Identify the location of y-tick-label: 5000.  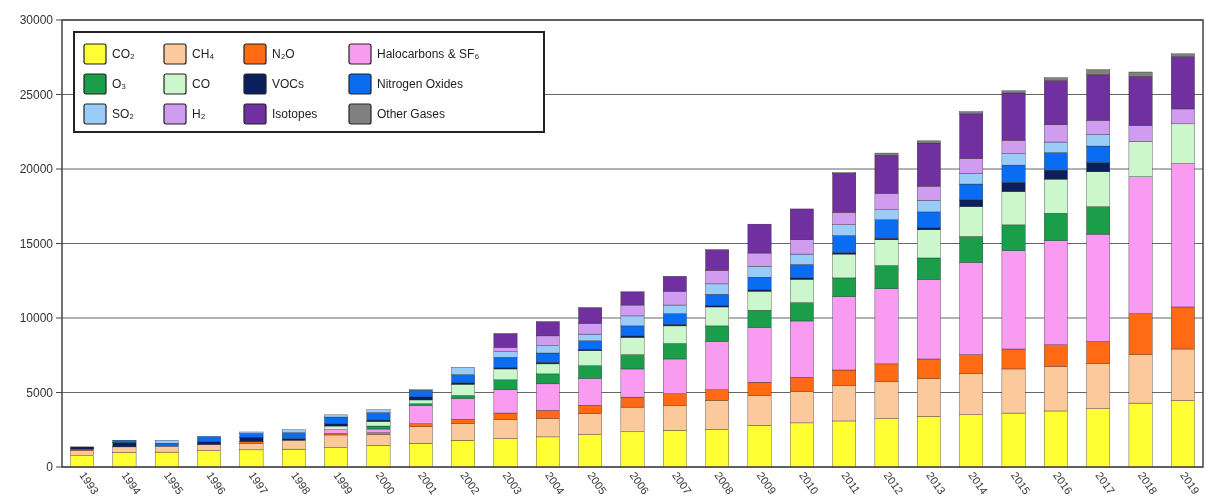
(40, 392).